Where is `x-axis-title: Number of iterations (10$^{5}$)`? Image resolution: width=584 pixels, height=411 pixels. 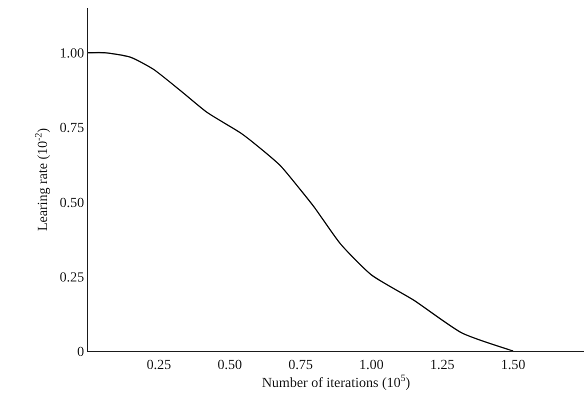 x-axis-title: Number of iterations (10$^{5}$) is located at coordinates (336, 381).